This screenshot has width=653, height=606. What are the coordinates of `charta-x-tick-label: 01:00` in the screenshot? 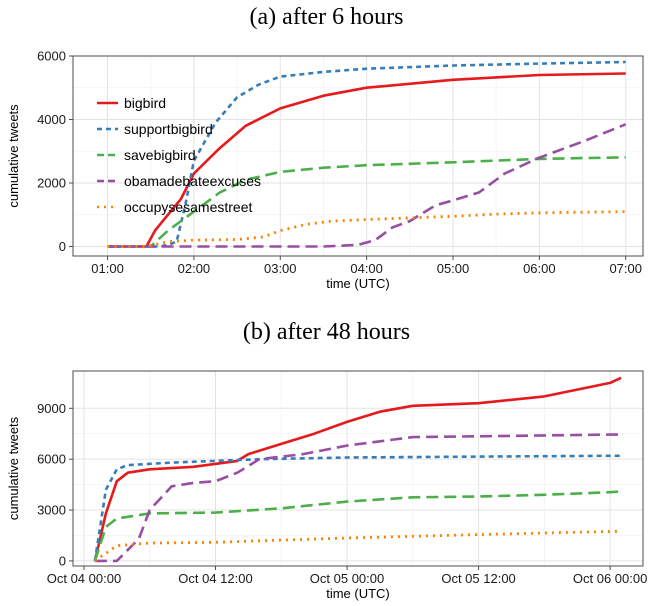 It's located at (107, 268).